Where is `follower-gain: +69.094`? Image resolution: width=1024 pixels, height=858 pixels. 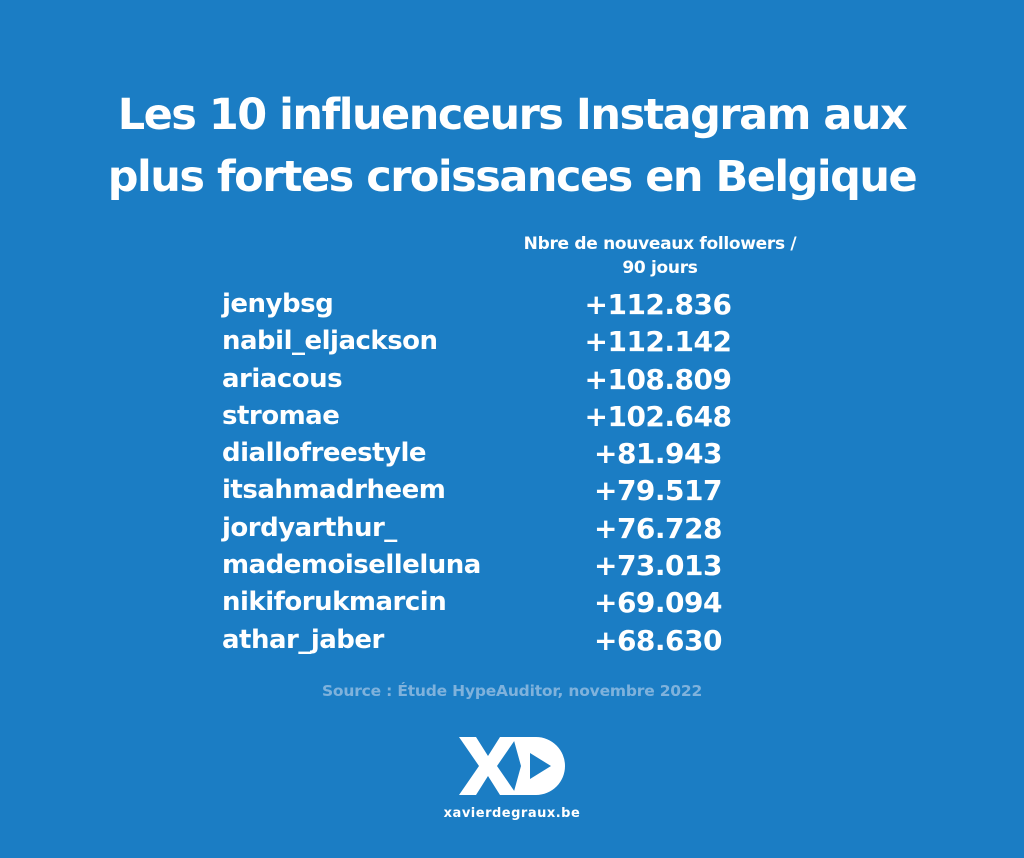
follower-gain: +69.094 is located at coordinates (658, 603).